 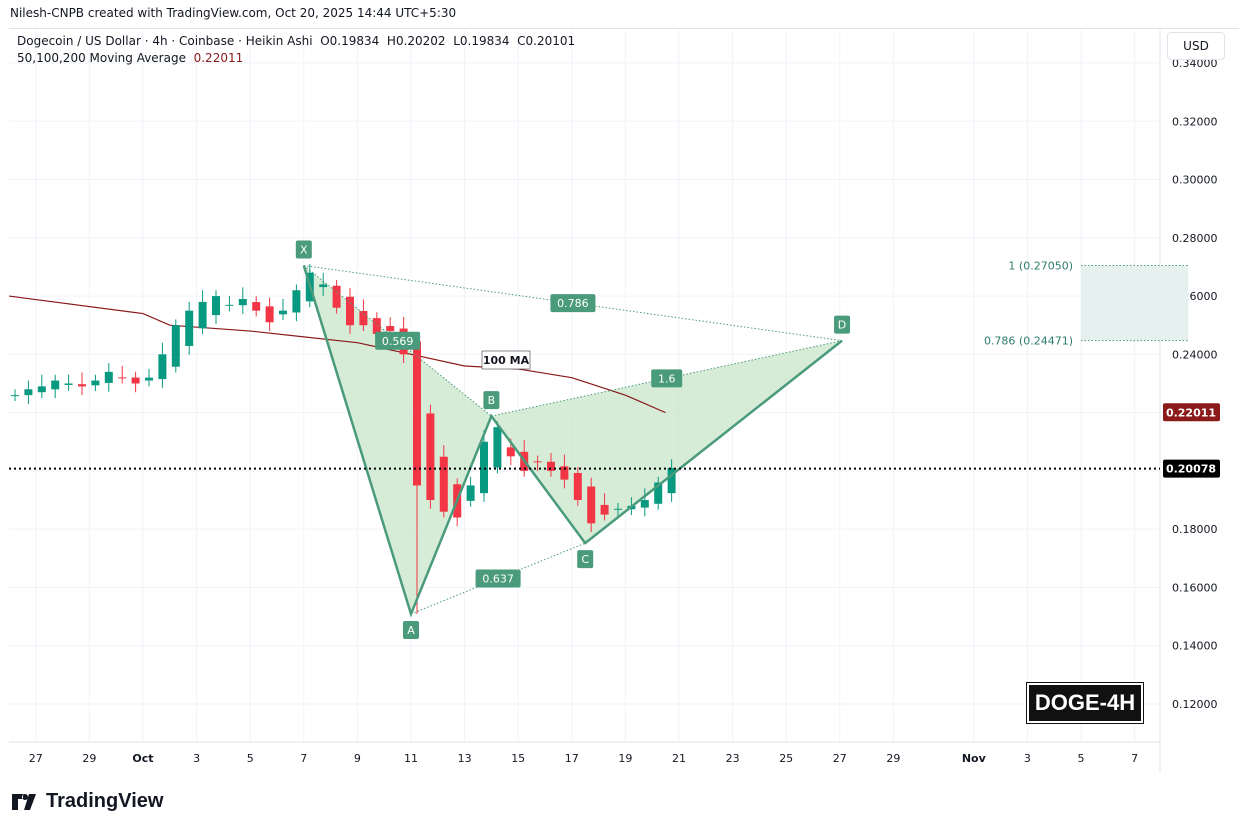 What do you see at coordinates (218, 58) in the screenshot?
I see `ma-value: 0.22011` at bounding box center [218, 58].